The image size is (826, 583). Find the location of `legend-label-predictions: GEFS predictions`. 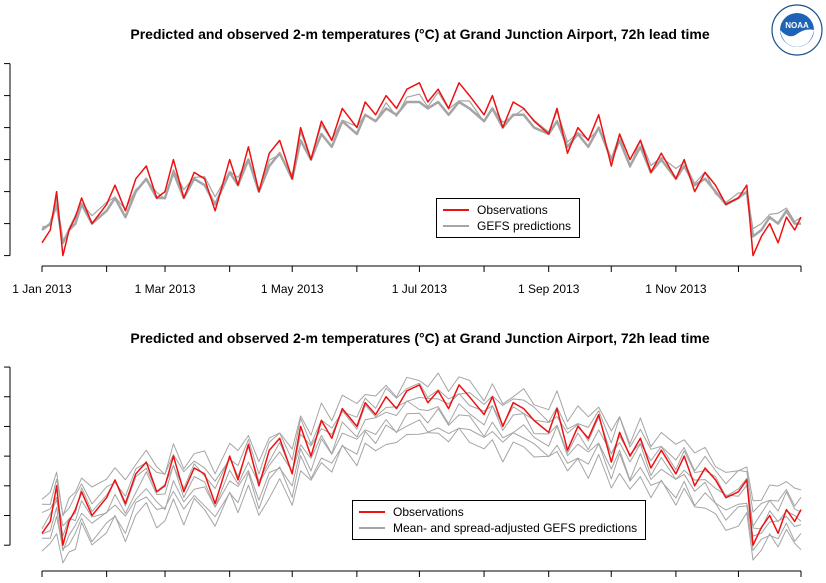

legend-label-predictions: GEFS predictions is located at coordinates (524, 226).